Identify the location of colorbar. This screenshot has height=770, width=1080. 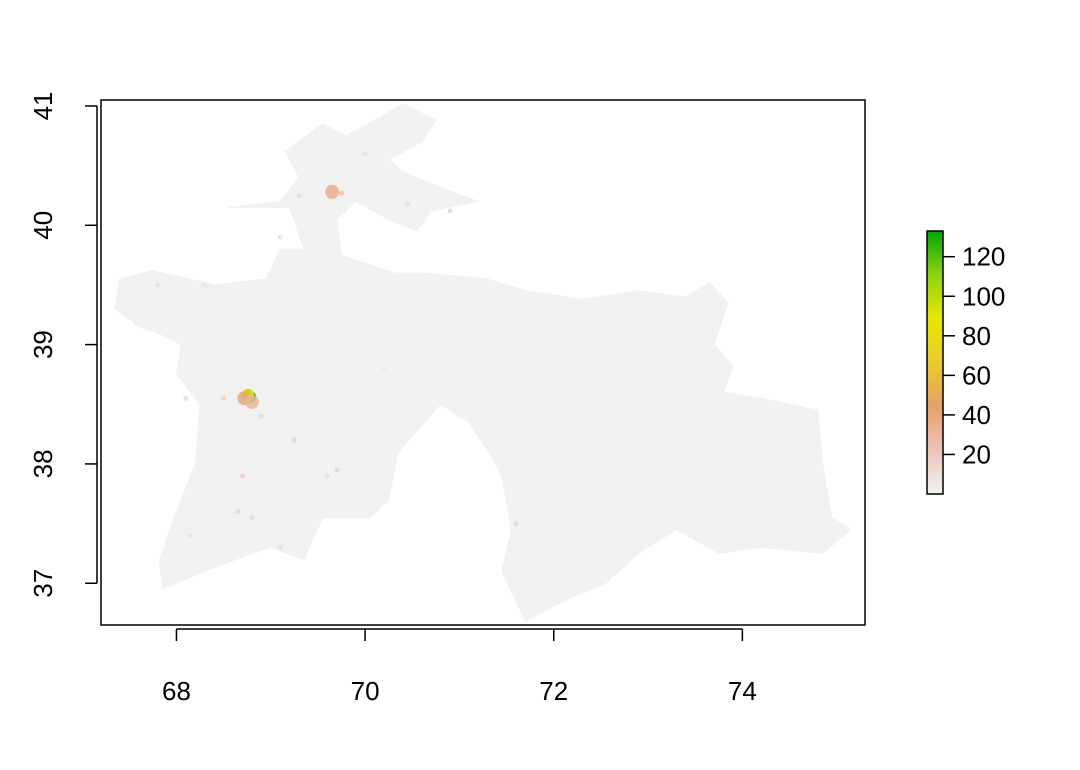
(935, 362).